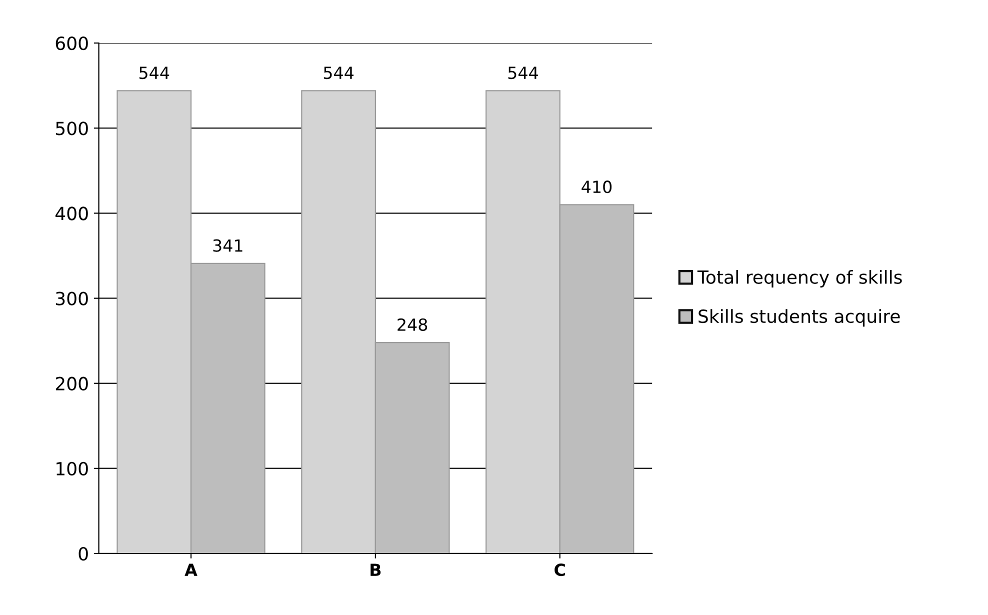 The height and width of the screenshot is (615, 988). I want to click on x-tick-label: C, so click(559, 570).